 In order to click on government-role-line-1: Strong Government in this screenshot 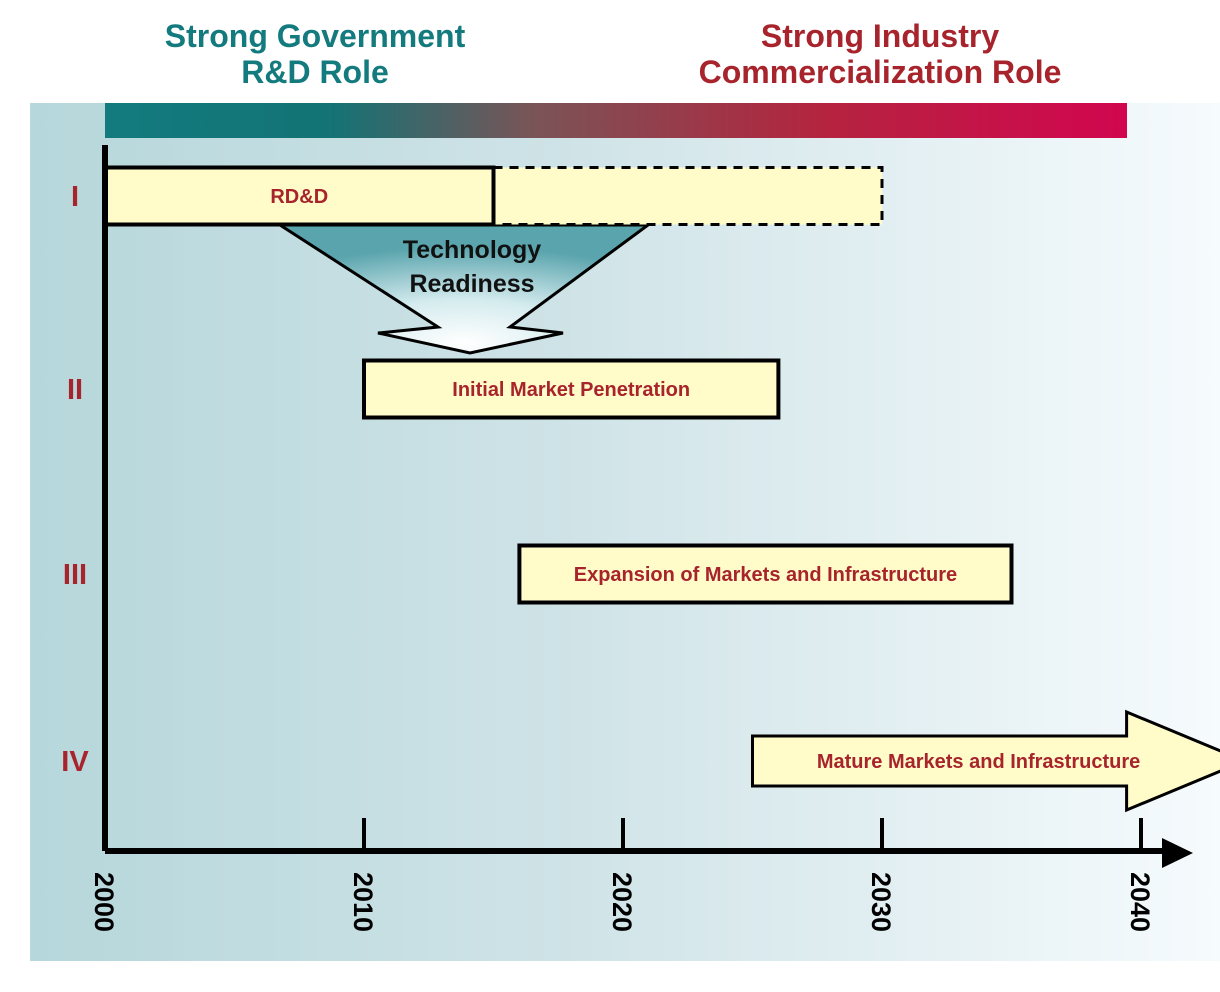, I will do `click(315, 36)`.